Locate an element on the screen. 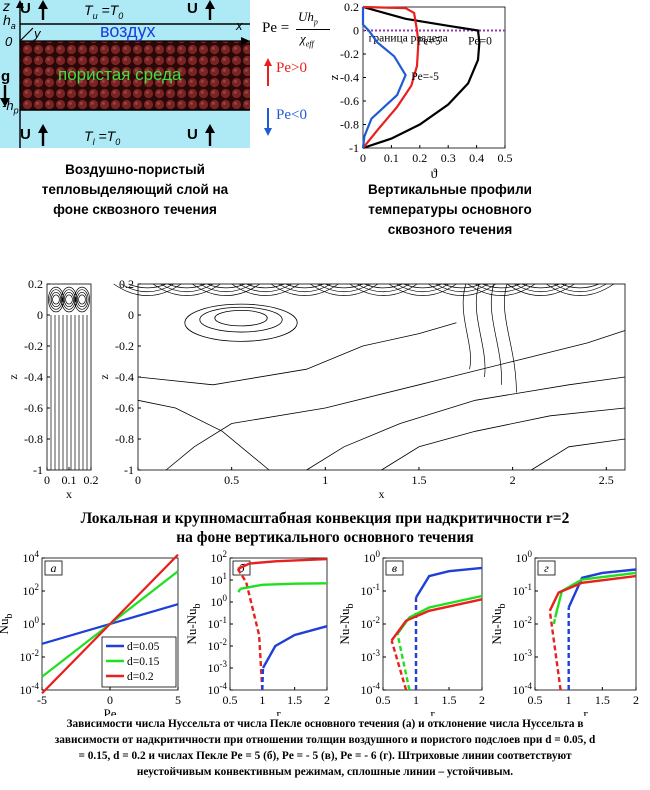  top-boundary-label: Tu =T0 is located at coordinates (104, 11).